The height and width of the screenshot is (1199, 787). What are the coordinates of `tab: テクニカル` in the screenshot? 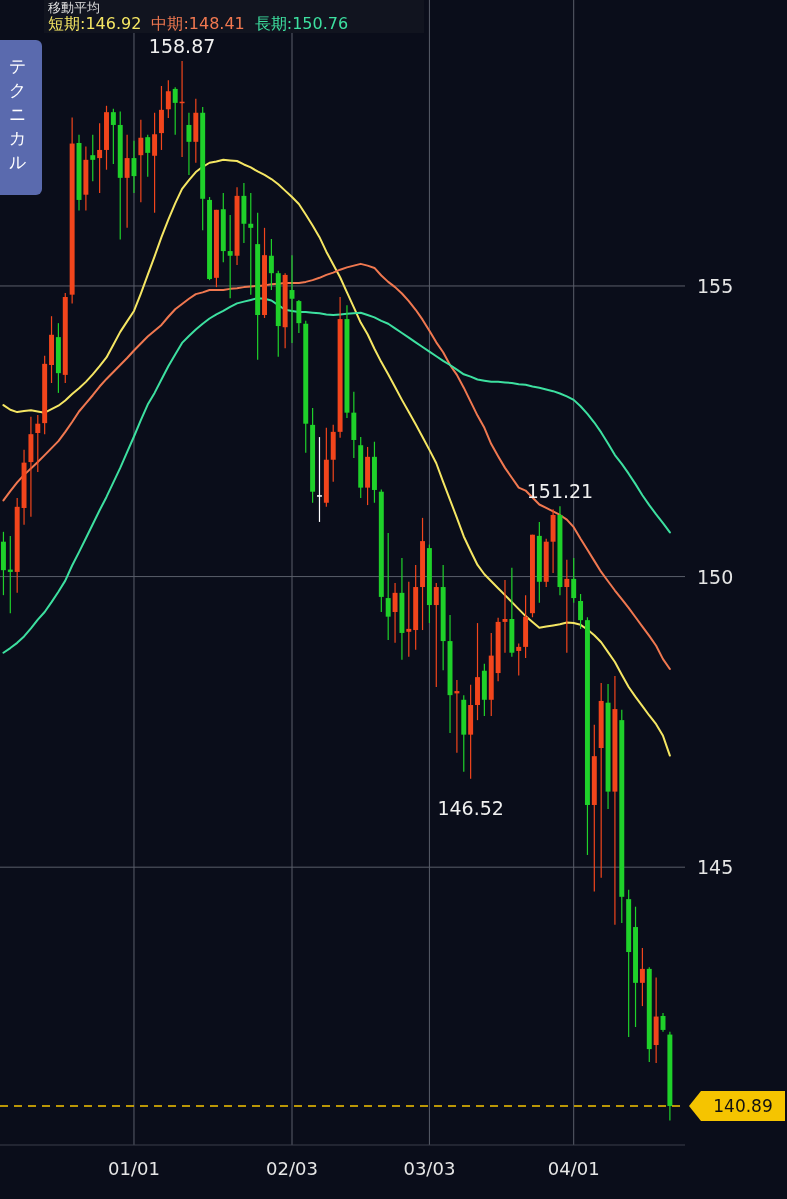 It's located at (21, 117).